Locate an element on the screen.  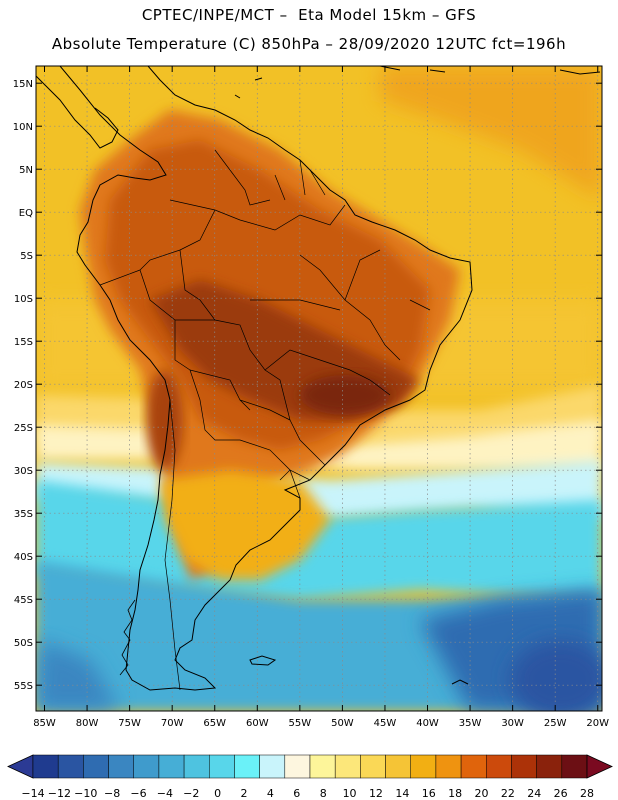
colorbar-label: −8 is located at coordinates (112, 793).